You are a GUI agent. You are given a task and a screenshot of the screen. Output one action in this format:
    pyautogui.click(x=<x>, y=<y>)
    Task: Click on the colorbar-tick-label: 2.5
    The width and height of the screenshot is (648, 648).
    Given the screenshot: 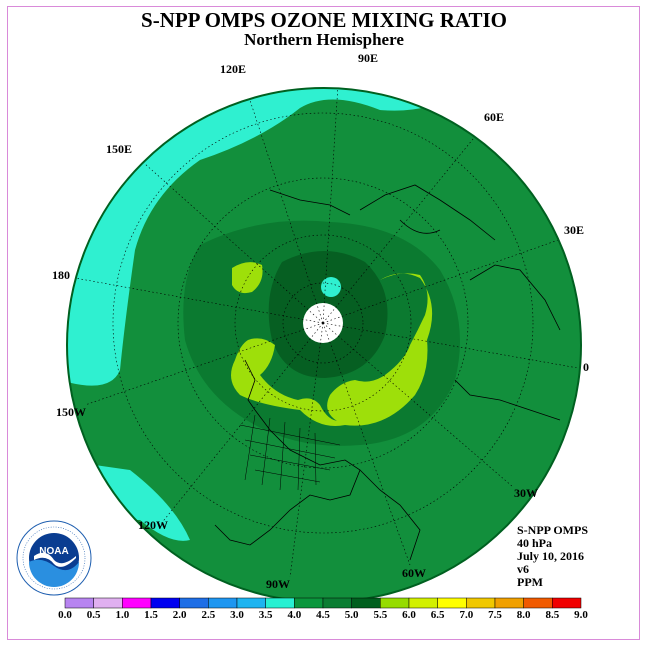 What is the action you would take?
    pyautogui.click(x=208, y=615)
    